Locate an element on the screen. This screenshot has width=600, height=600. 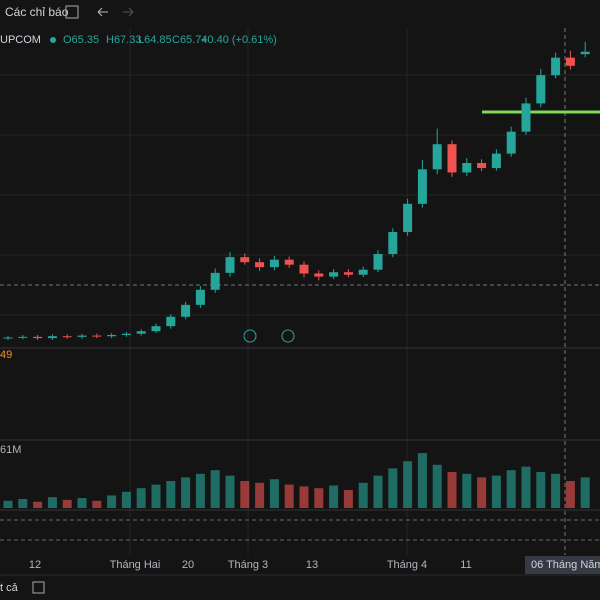
status-dot is located at coordinates (53, 40).